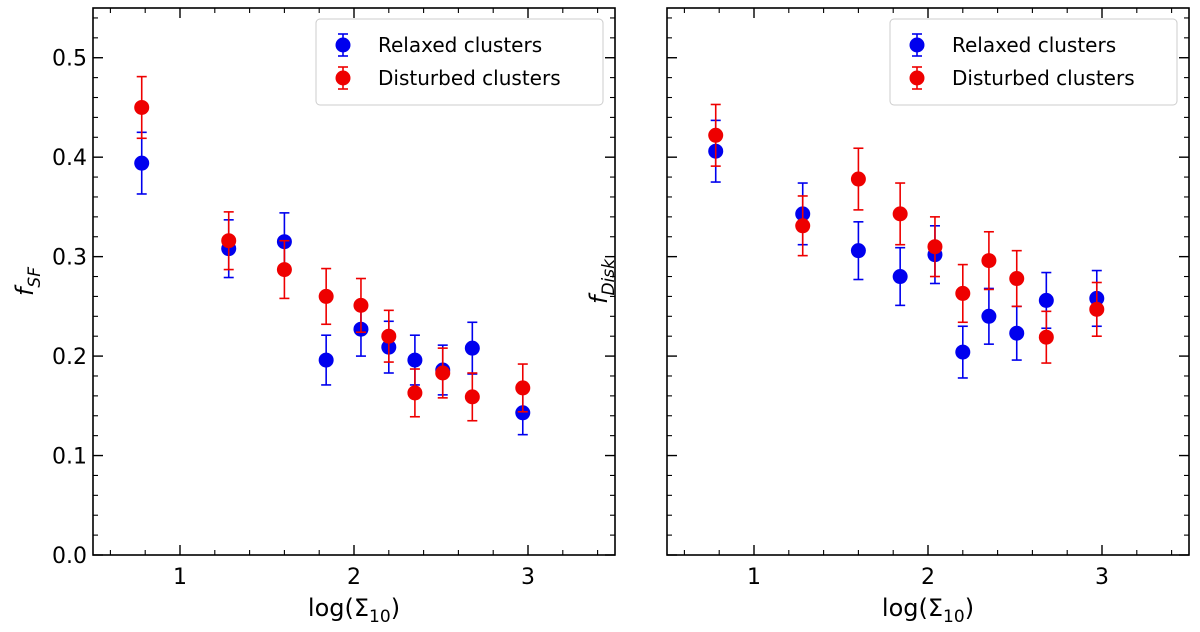 Image resolution: width=1200 pixels, height=632 pixels. What do you see at coordinates (69, 59) in the screenshot?
I see `y-tick-label: 0.5` at bounding box center [69, 59].